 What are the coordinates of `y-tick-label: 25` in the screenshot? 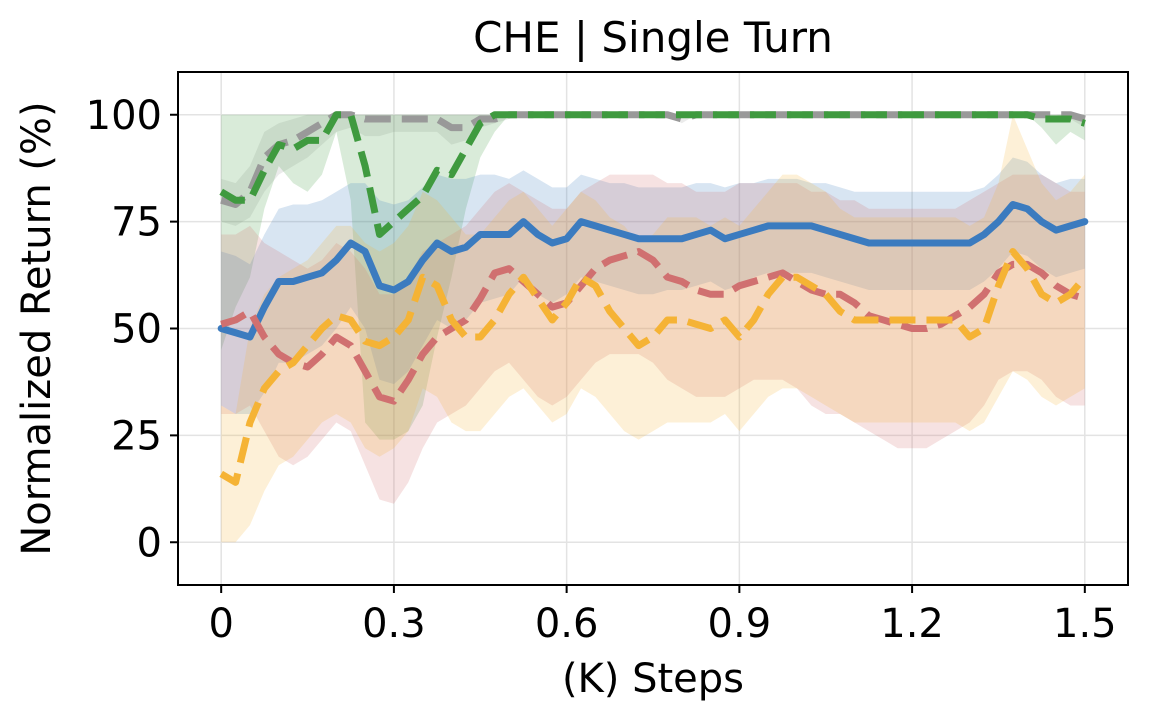 It's located at (136, 436).